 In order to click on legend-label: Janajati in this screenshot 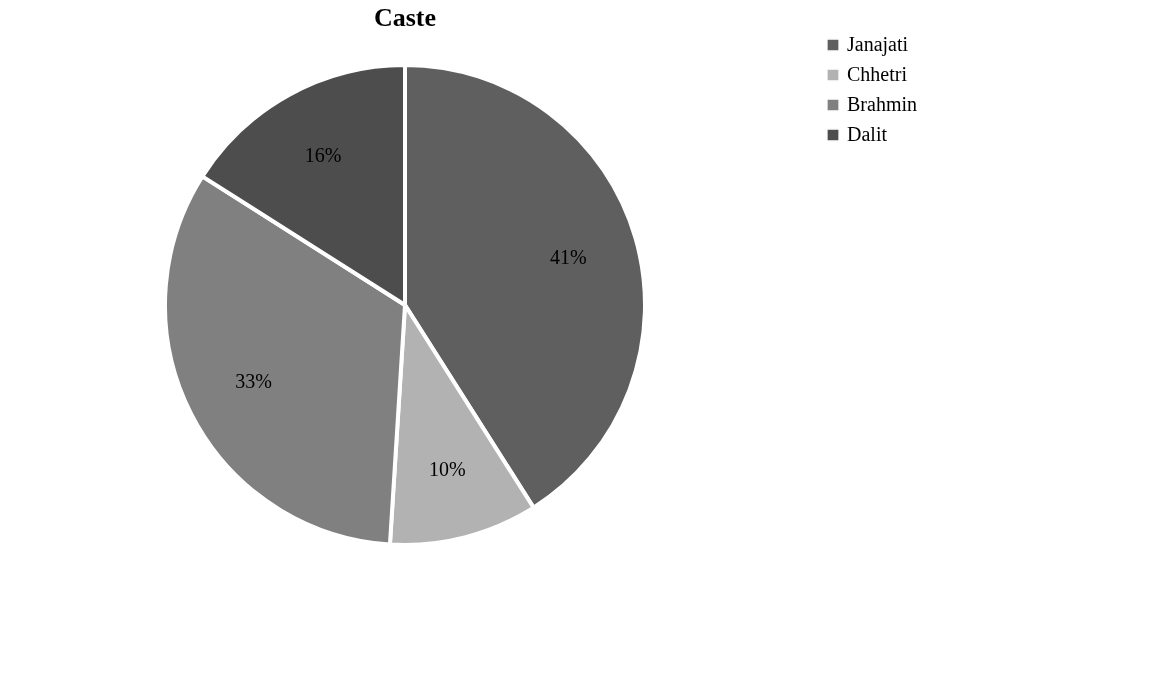, I will do `click(878, 44)`.